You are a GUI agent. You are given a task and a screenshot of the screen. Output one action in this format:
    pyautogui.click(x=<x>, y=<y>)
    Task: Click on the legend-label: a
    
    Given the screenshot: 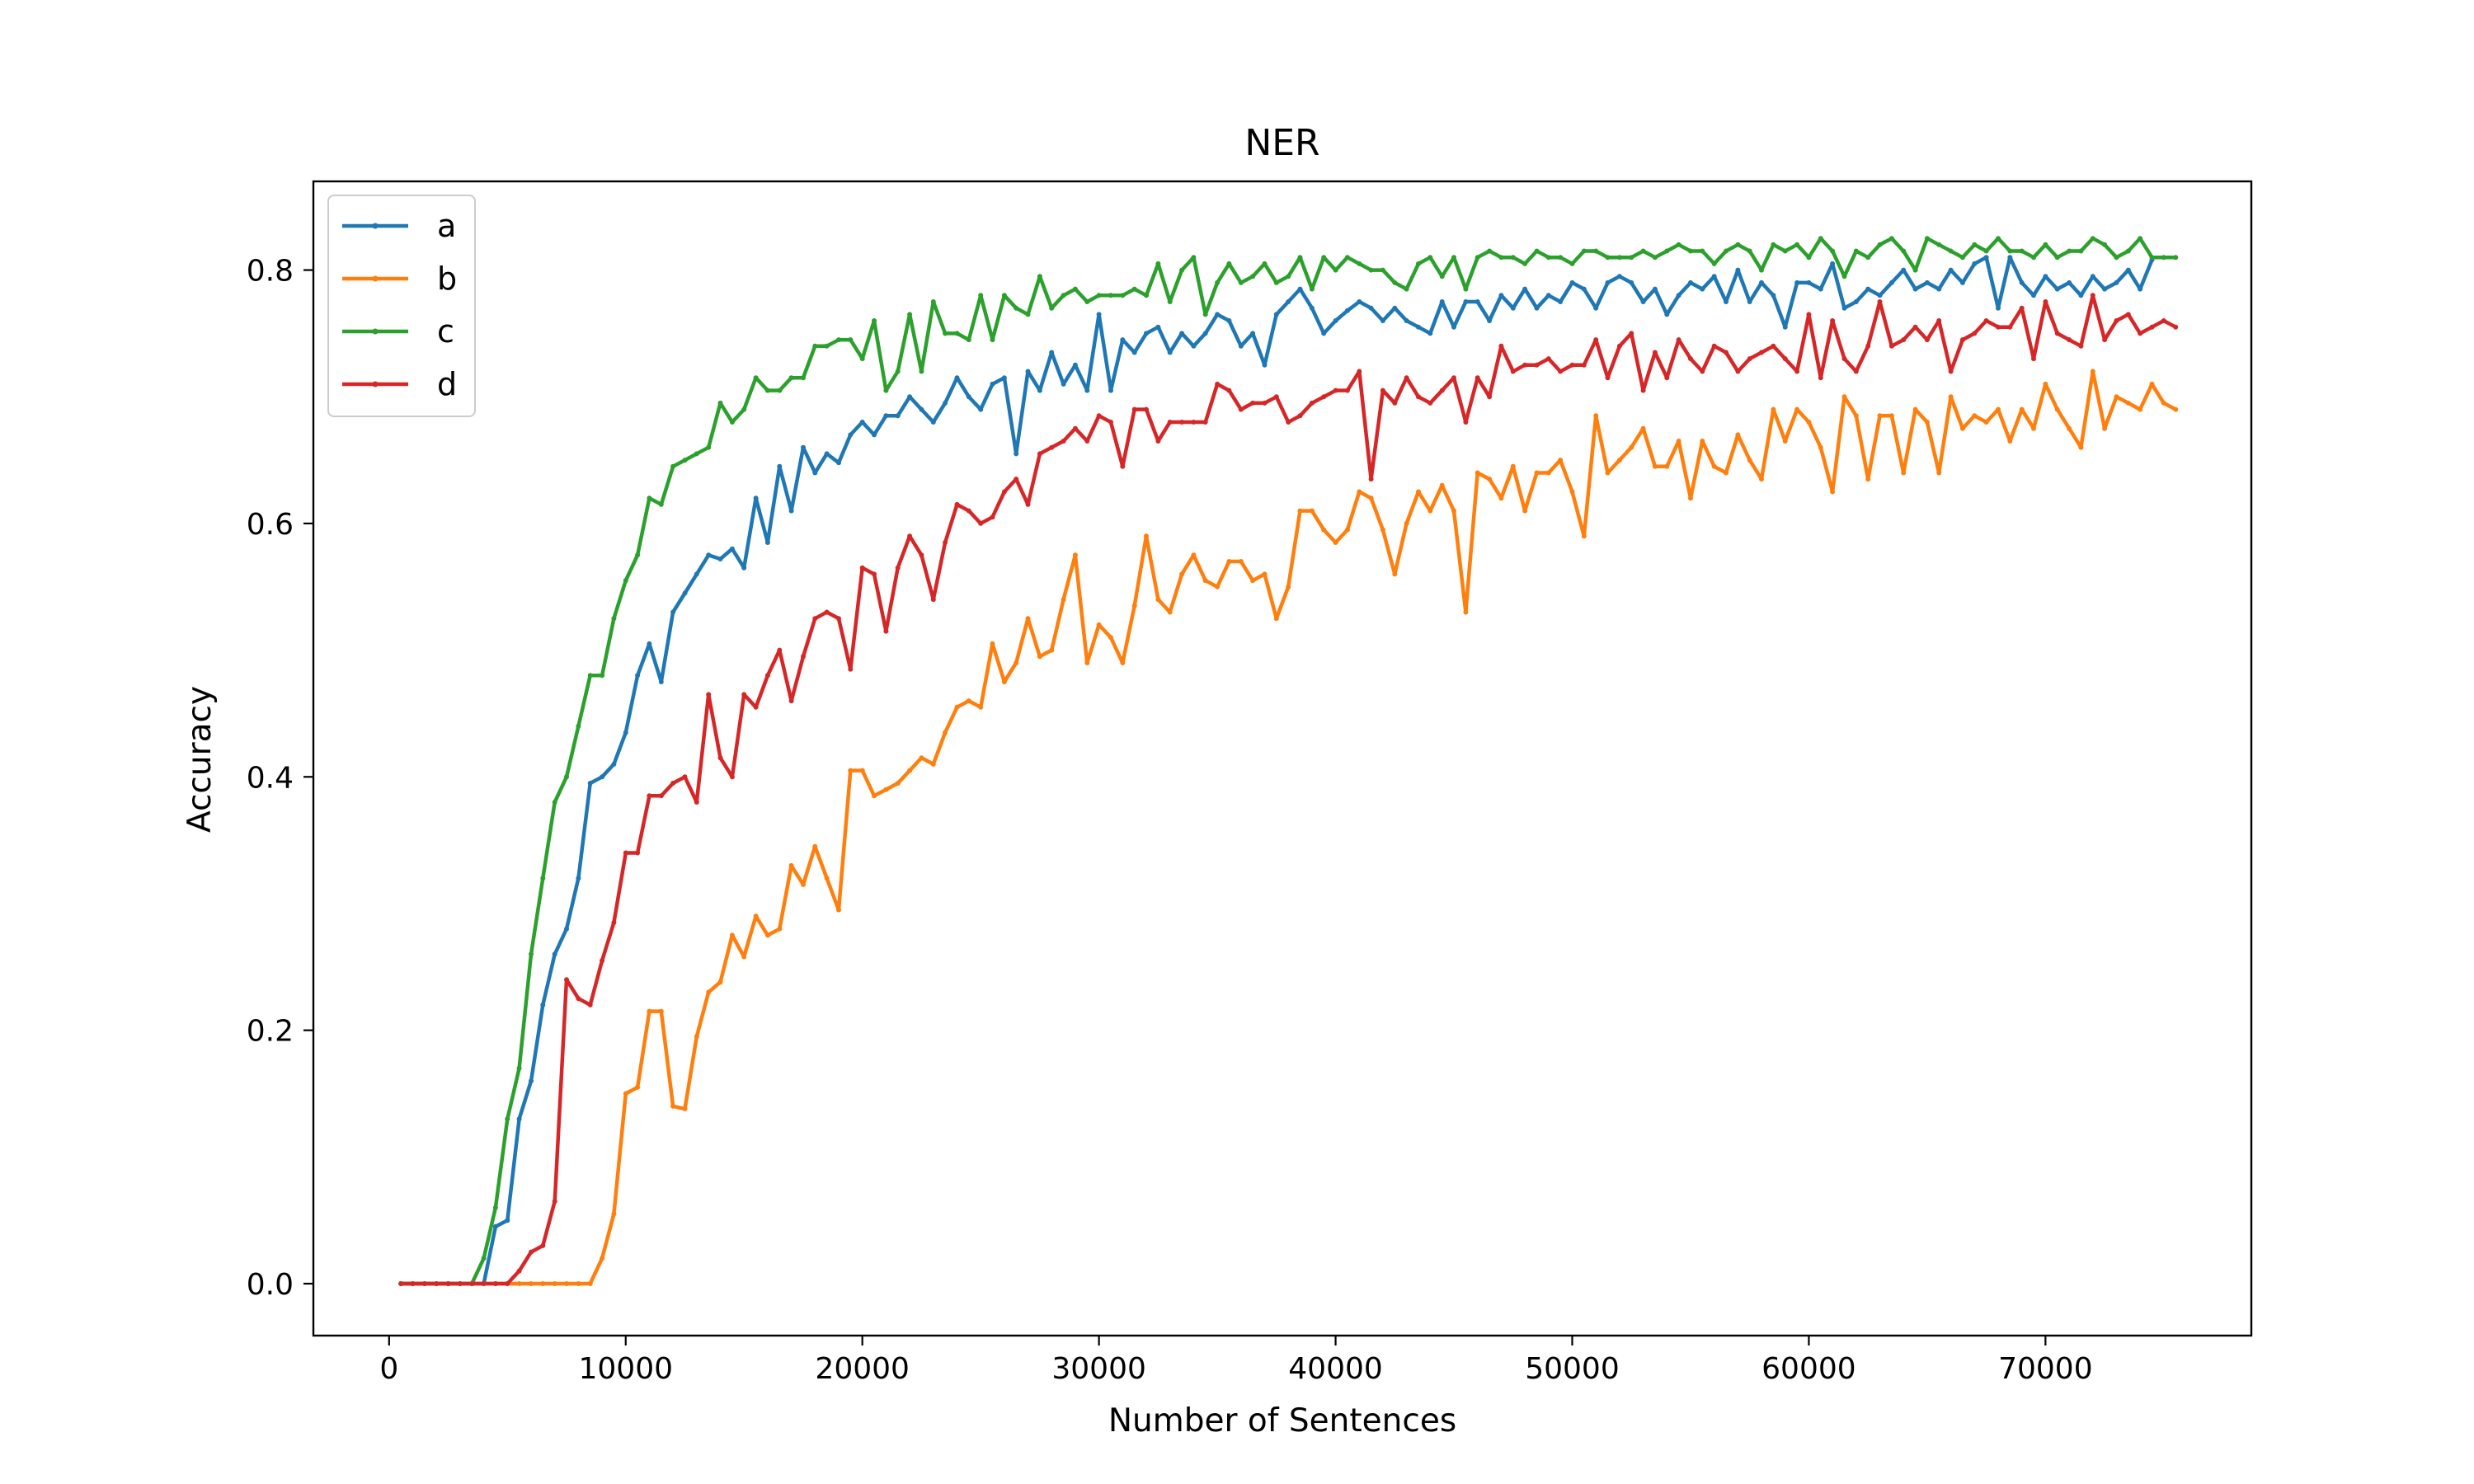 What is the action you would take?
    pyautogui.click(x=446, y=226)
    